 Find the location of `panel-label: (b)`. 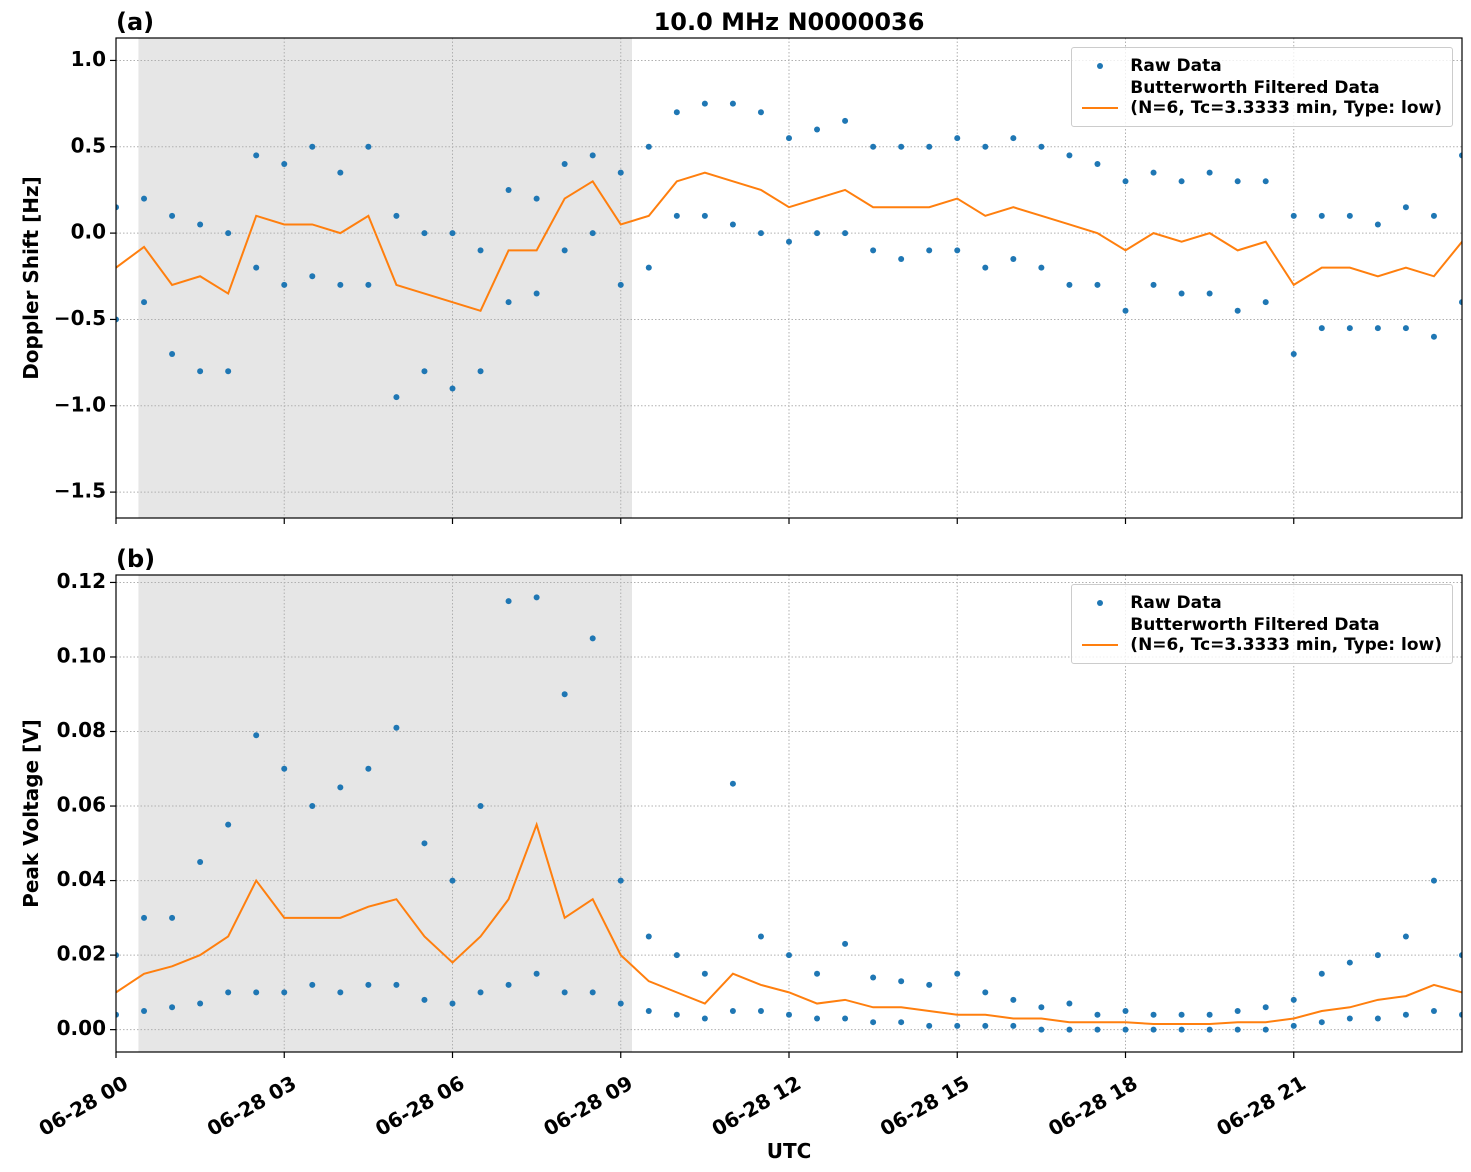

panel-label: (b) is located at coordinates (135, 559).